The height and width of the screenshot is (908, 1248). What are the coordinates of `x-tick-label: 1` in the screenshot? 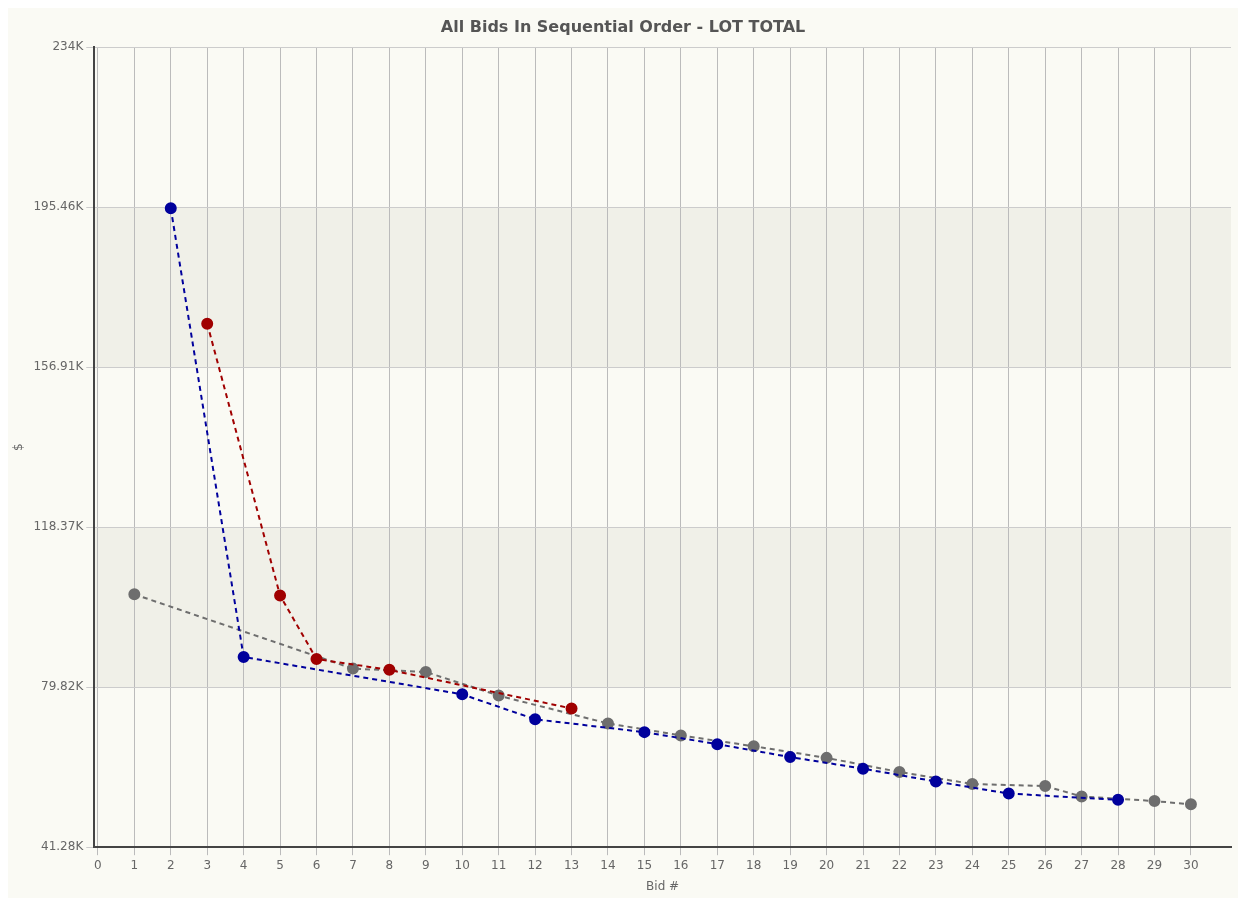 It's located at (134, 864).